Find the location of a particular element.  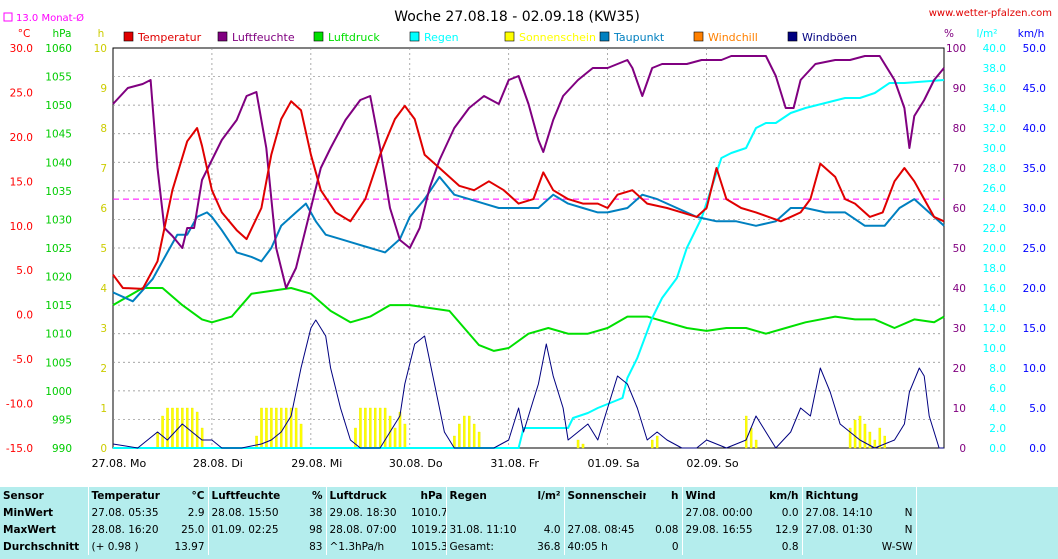

x-tick-label: 29.08. Mi is located at coordinates (316, 463).